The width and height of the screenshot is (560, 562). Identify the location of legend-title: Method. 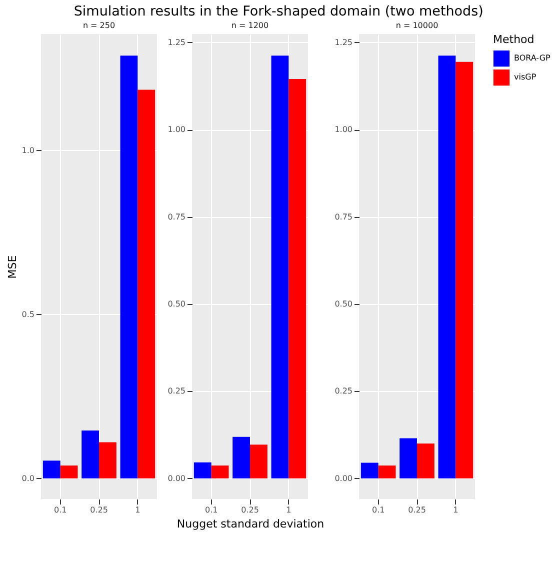
(513, 39).